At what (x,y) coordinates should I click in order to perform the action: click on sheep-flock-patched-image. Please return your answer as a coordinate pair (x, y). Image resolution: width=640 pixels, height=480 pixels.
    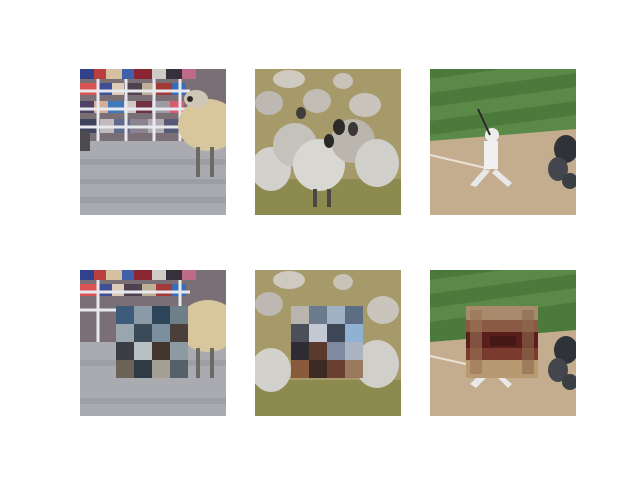
    Looking at the image, I should click on (328, 343).